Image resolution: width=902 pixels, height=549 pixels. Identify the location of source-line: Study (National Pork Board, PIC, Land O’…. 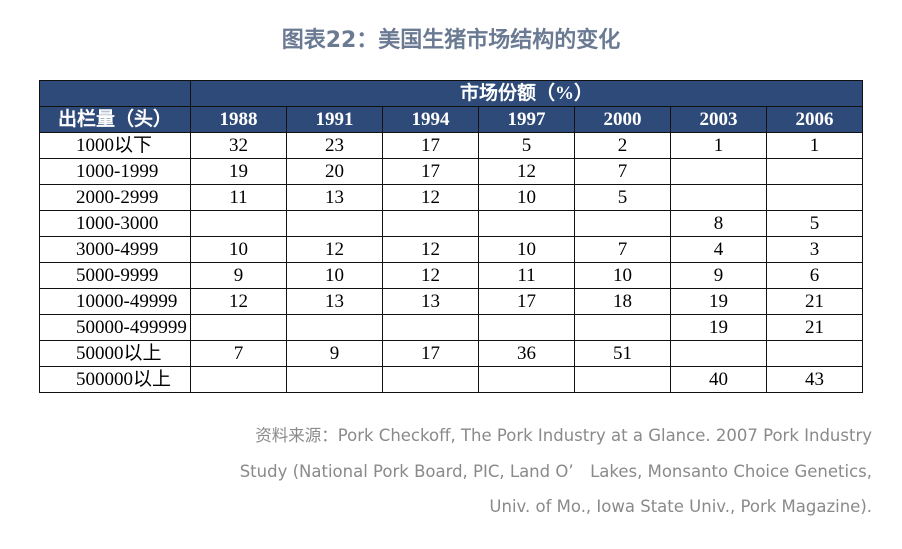
(555, 471).